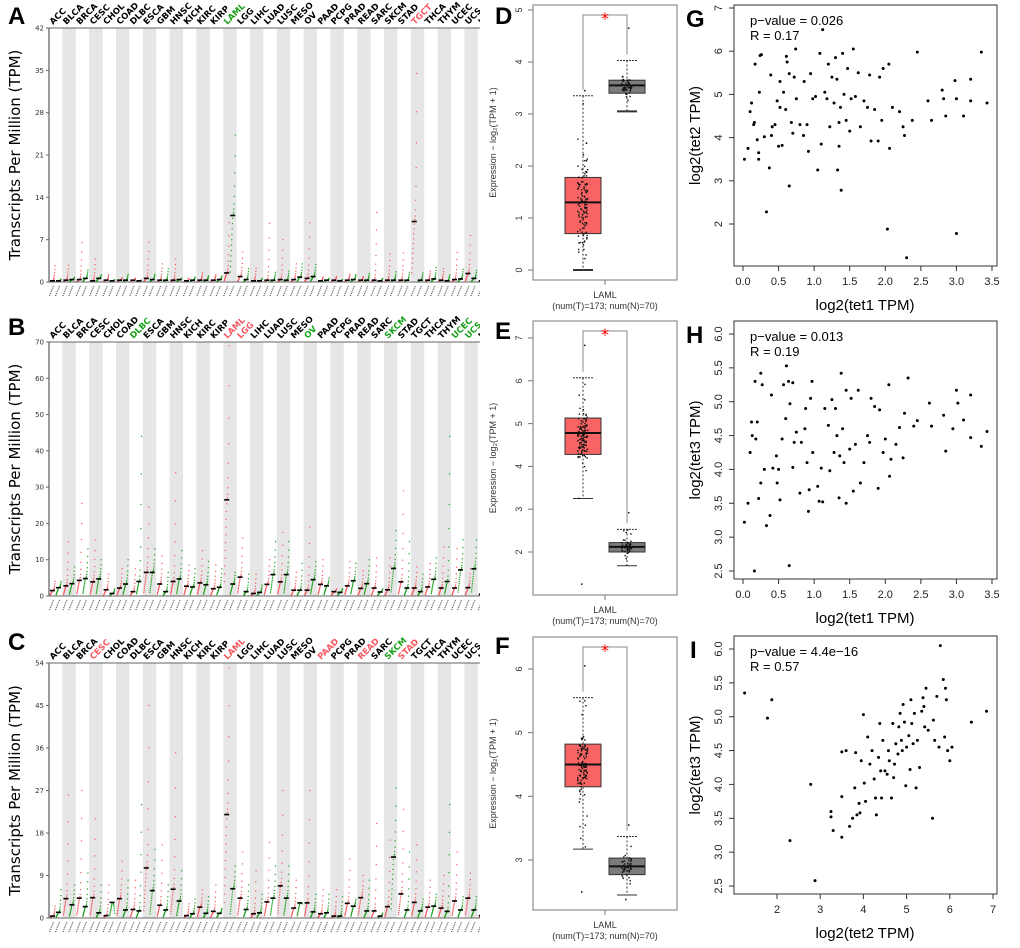 Image resolution: width=1020 pixels, height=948 pixels. Describe the element at coordinates (257, 790) in the screenshot. I see `band` at that location.